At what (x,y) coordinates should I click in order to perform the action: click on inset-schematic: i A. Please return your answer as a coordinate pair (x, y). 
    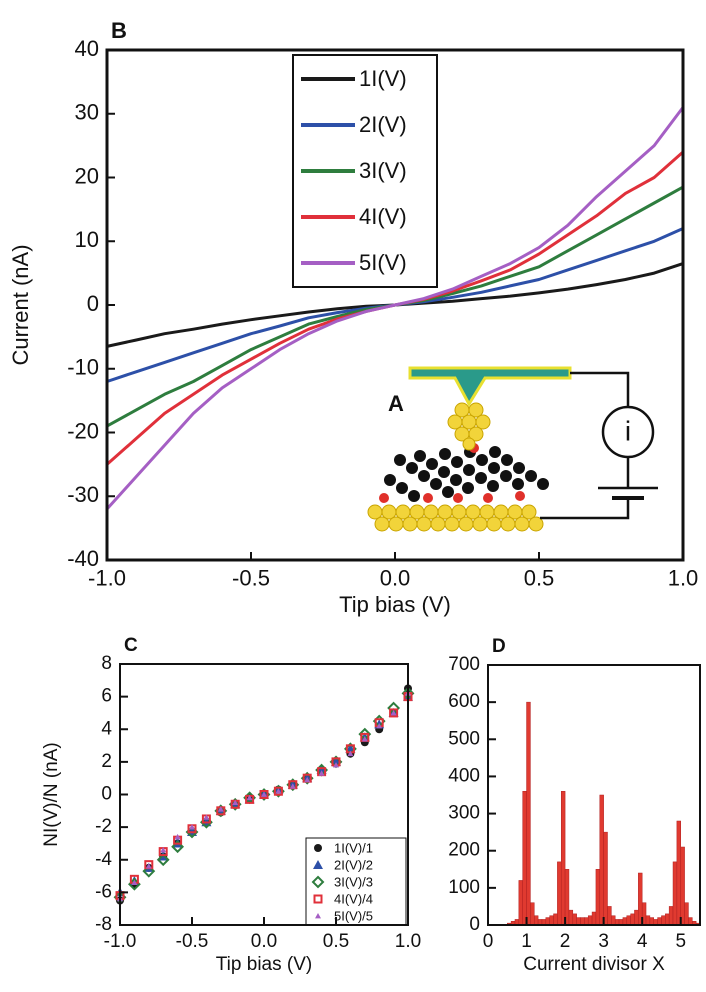
    Looking at the image, I should click on (512, 449).